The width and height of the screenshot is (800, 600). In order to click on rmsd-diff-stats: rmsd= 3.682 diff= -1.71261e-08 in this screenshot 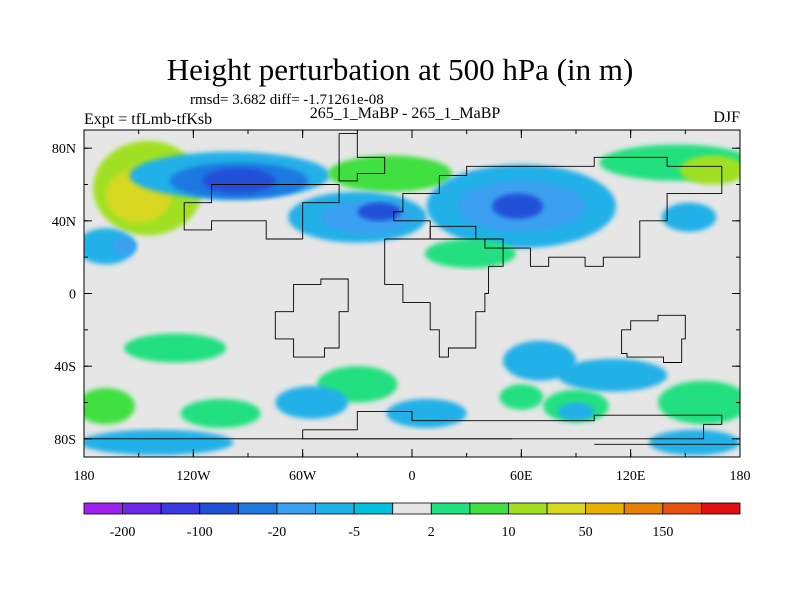, I will do `click(287, 100)`.